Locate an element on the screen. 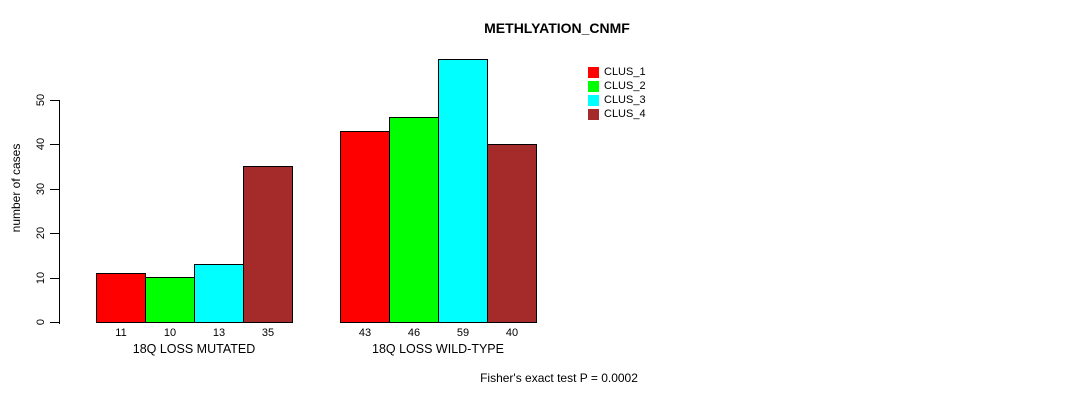 This screenshot has height=400, width=1090. y-axis-tick-label: 20 is located at coordinates (41, 233).